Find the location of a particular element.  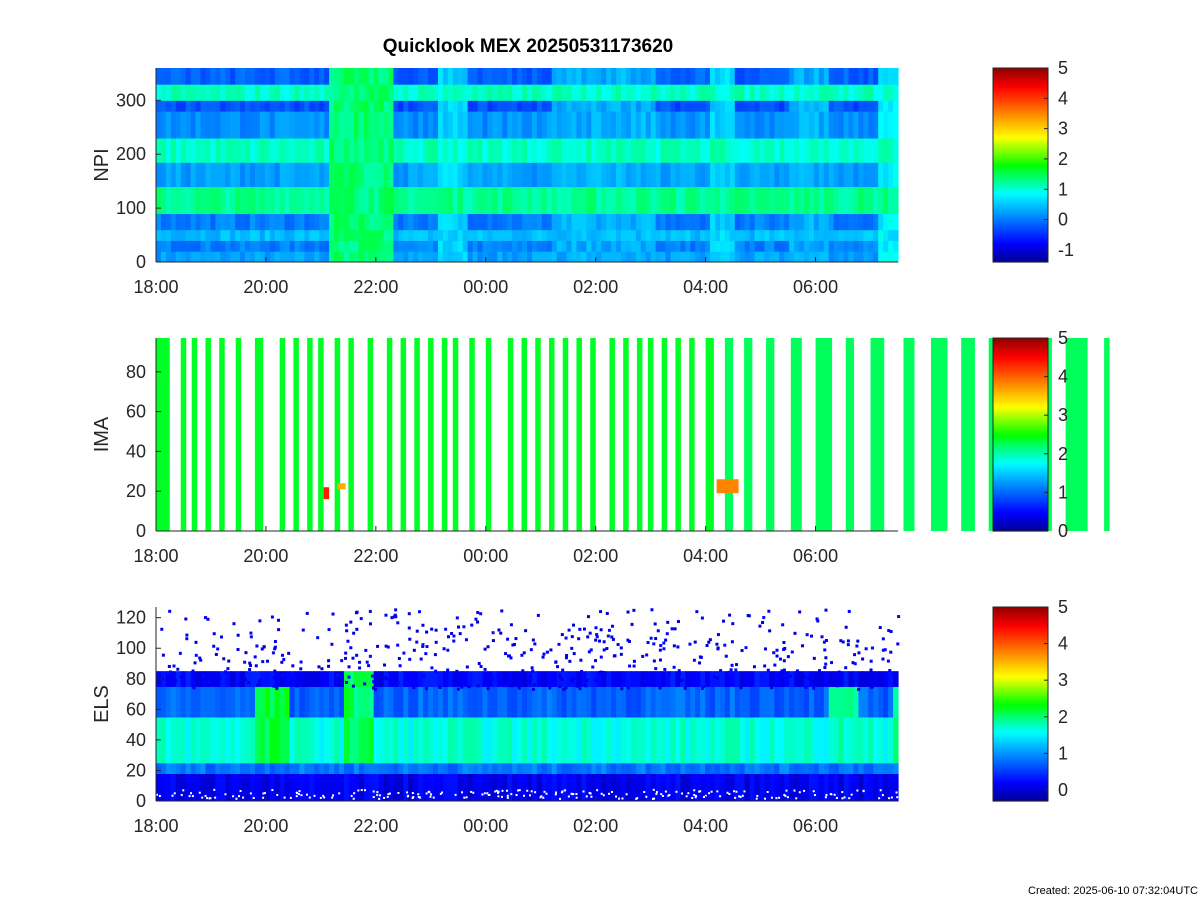

colorbar-tick-label: 4 is located at coordinates (1063, 644).